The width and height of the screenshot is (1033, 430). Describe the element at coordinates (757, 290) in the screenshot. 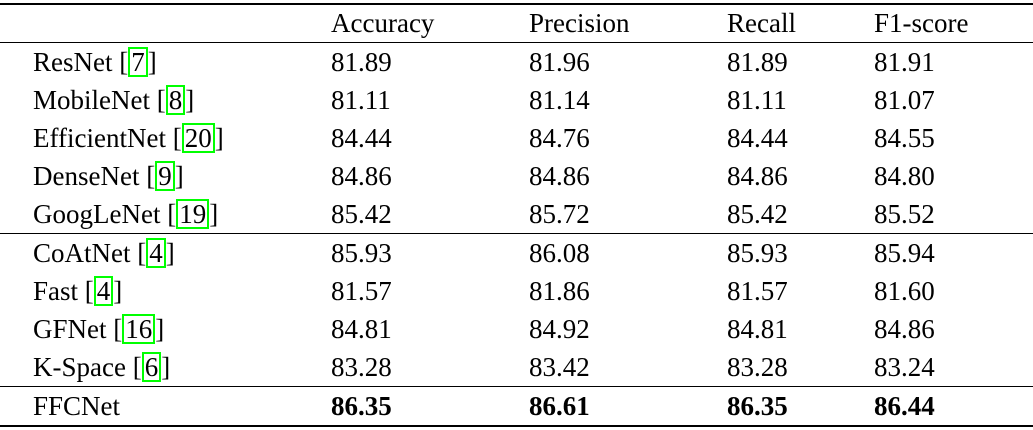

I see `recall-cell: 81.57` at that location.